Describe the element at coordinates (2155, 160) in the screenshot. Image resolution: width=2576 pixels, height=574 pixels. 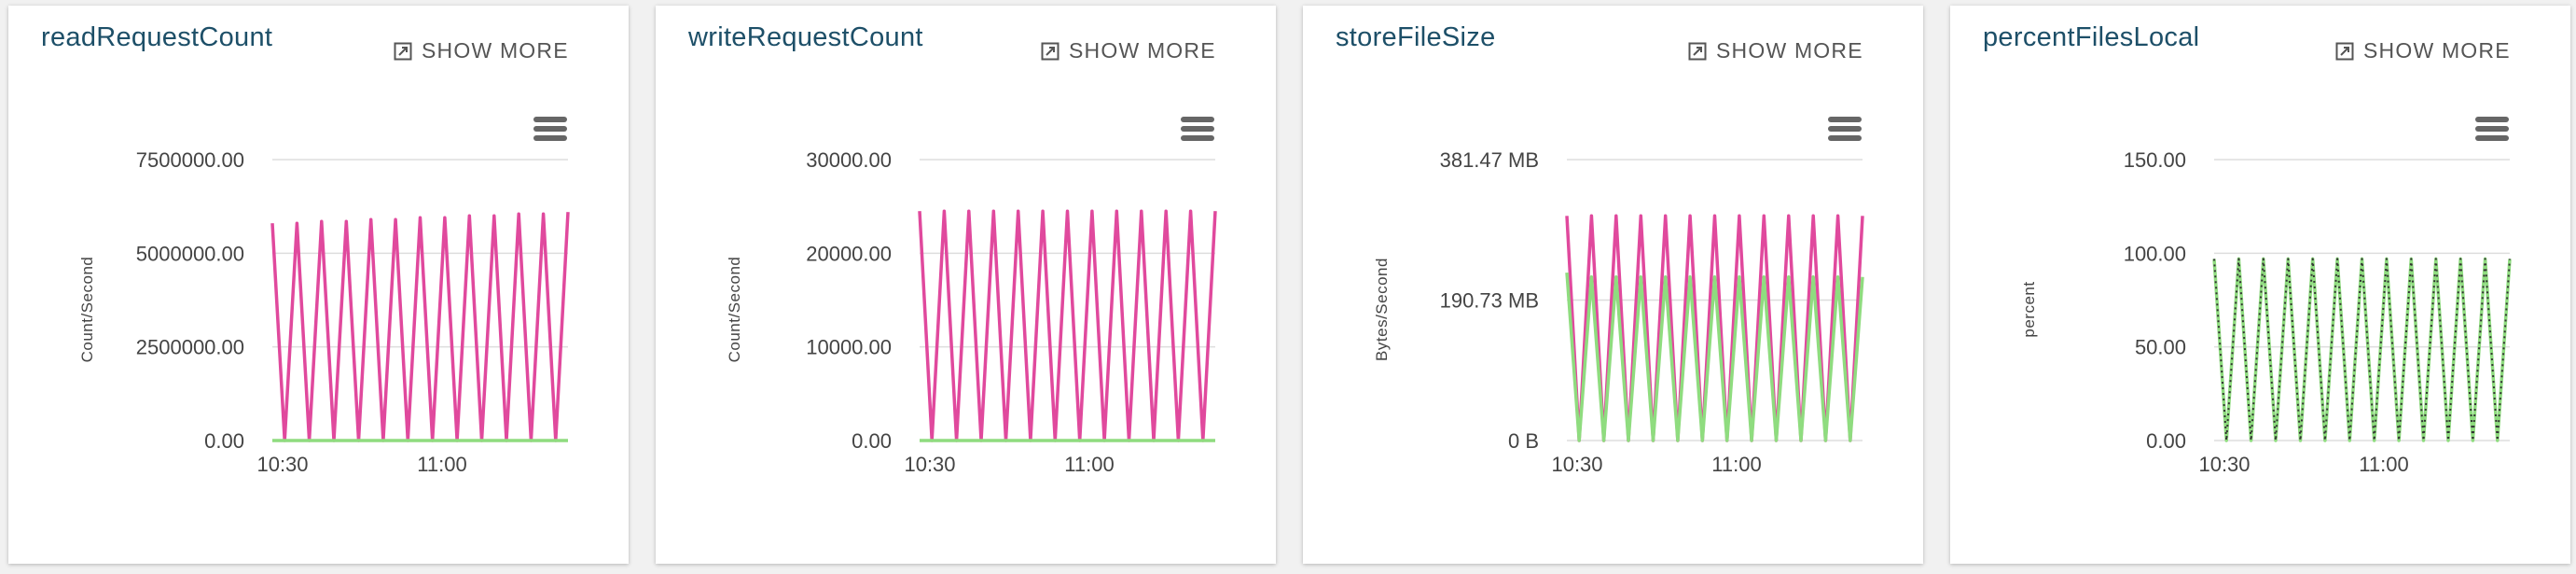
I see `y-tick-label: 150.00` at that location.